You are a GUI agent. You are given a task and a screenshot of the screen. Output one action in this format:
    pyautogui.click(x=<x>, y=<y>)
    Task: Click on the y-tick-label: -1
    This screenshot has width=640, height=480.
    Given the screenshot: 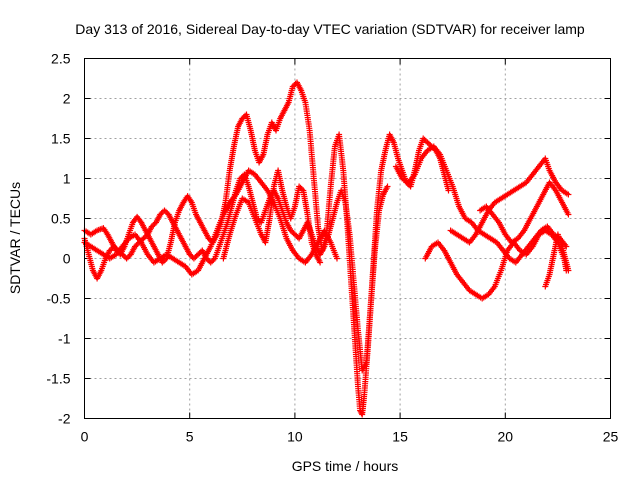 What is the action you would take?
    pyautogui.click(x=64, y=339)
    